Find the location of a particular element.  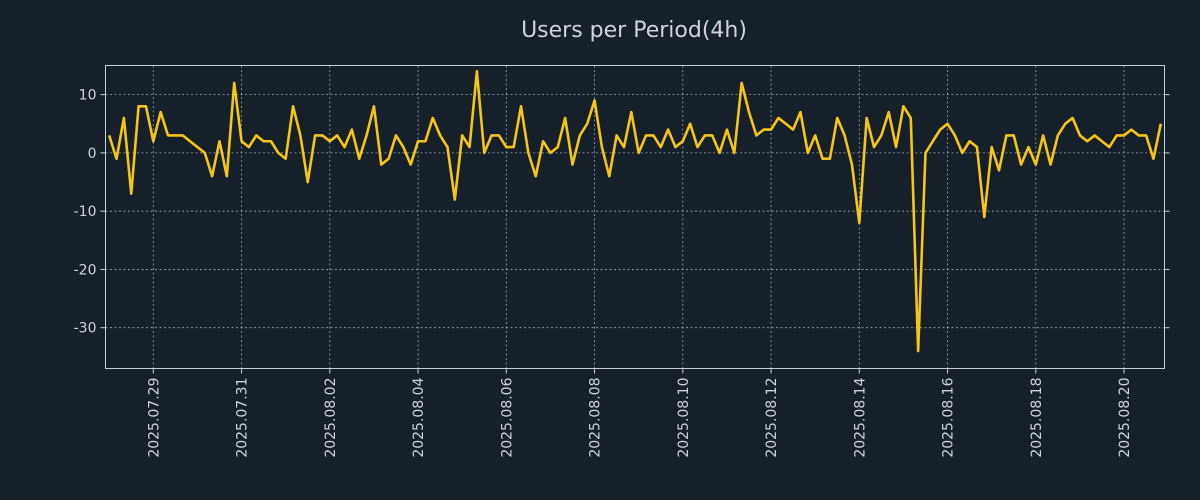

x-tick-label: 2025.08.12 is located at coordinates (772, 418).